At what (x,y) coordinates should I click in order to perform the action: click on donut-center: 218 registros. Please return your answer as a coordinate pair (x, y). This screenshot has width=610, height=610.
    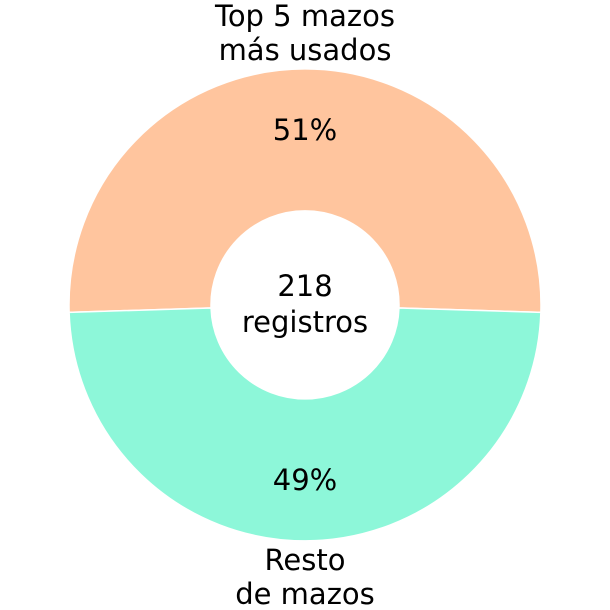
    Looking at the image, I should click on (305, 304).